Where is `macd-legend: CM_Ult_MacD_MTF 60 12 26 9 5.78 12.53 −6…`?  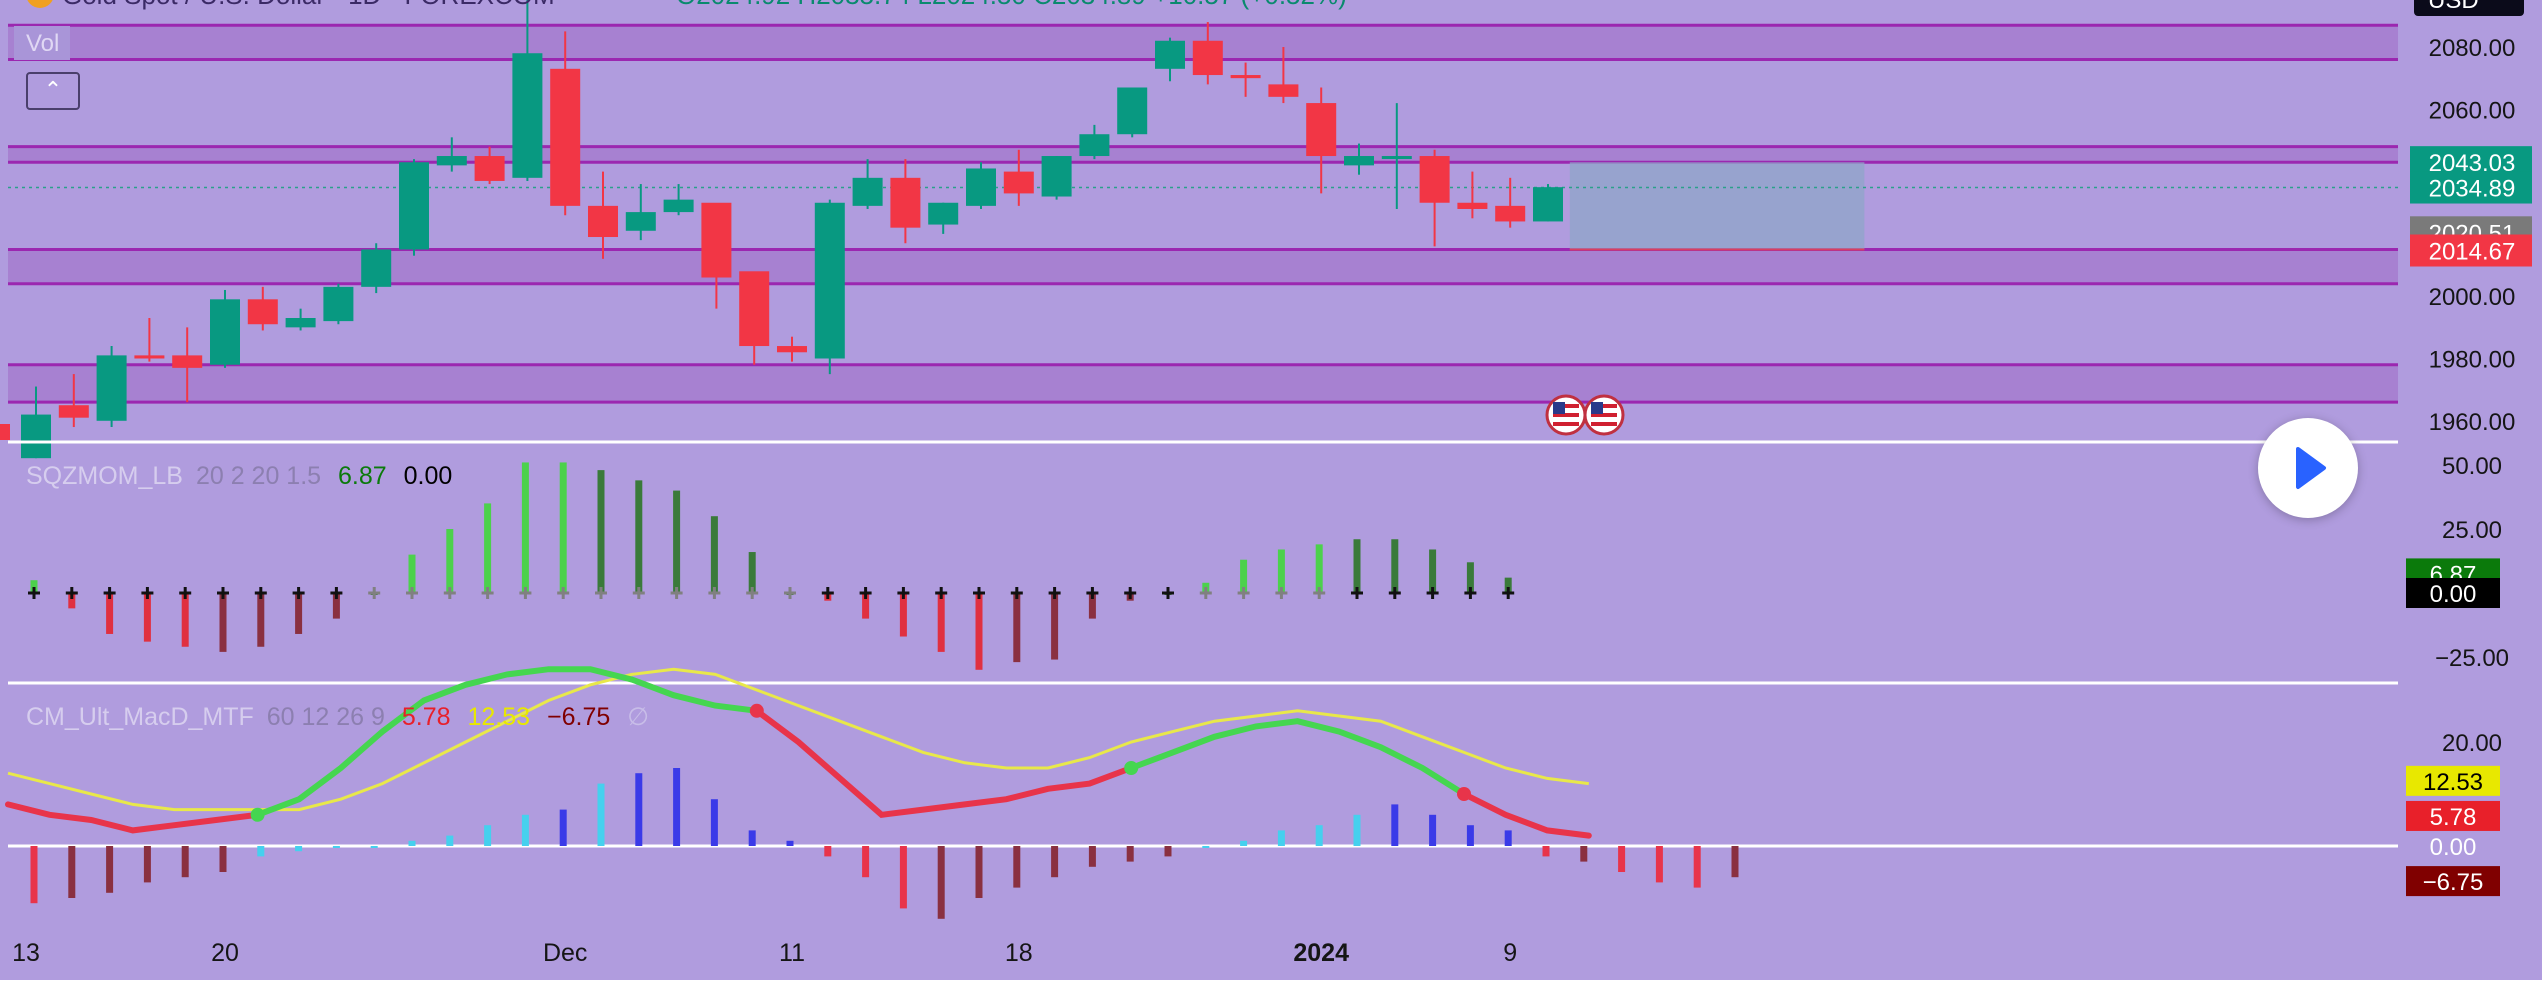
macd-legend: CM_Ult_MacD_MTF 60 12 26 9 5.78 12.53 −6… is located at coordinates (337, 717).